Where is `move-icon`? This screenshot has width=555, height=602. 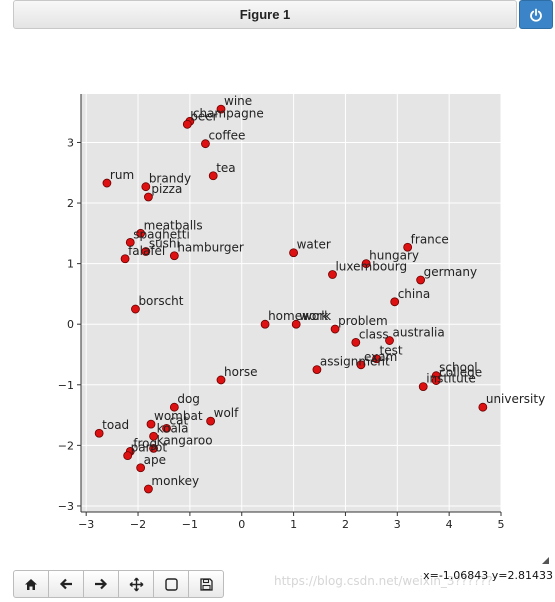 move-icon is located at coordinates (136, 584).